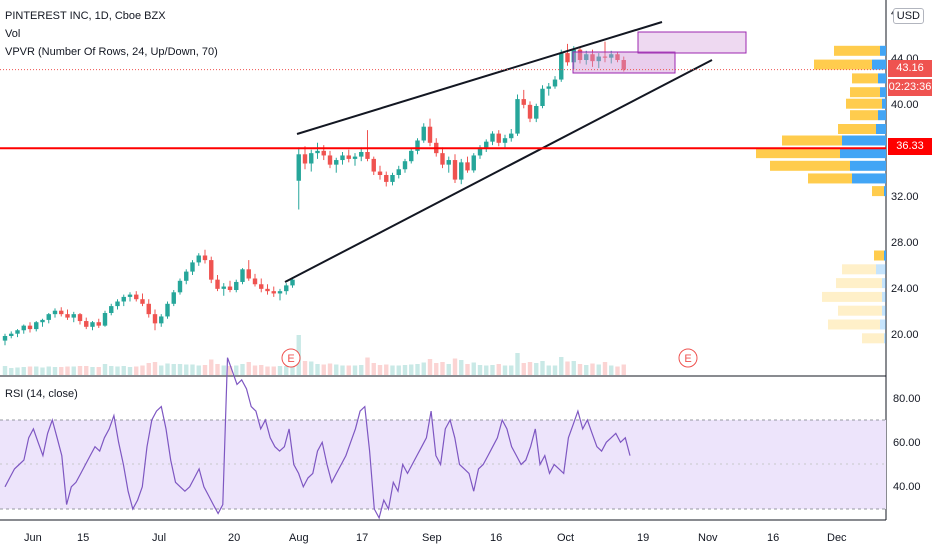  What do you see at coordinates (314, 355) in the screenshot?
I see `volume-bars` at bounding box center [314, 355].